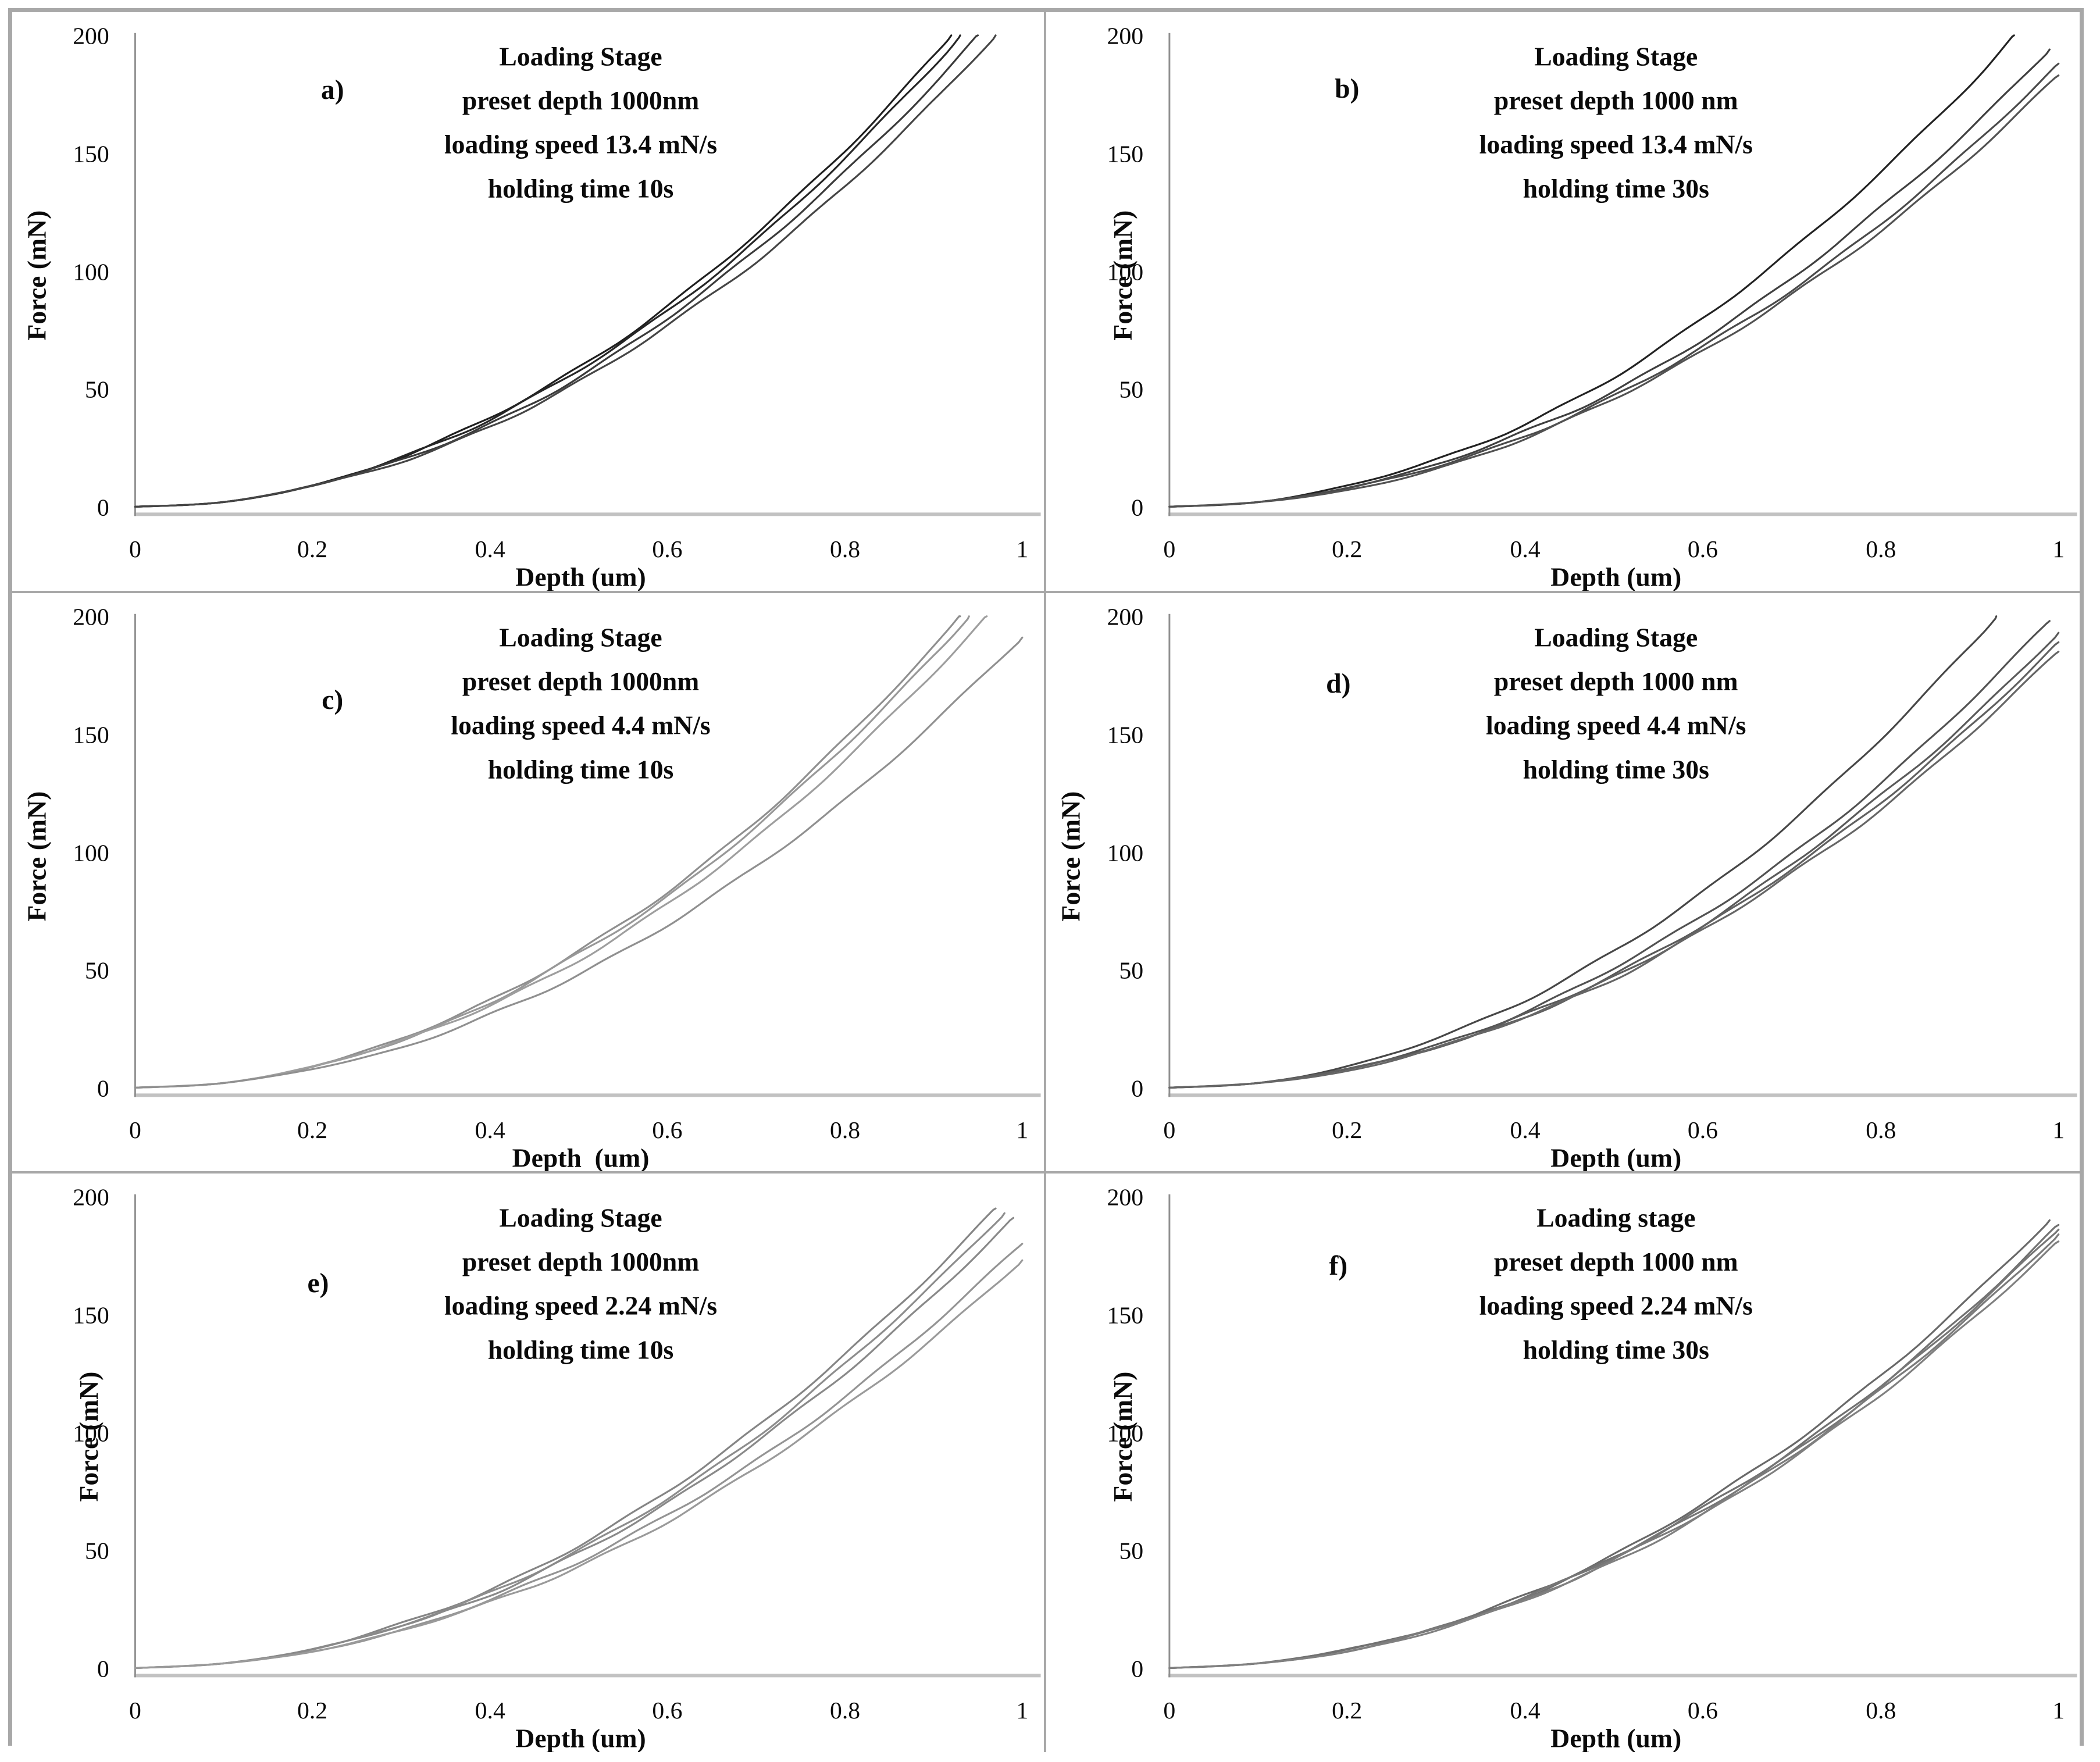 Image resolution: width=2100 pixels, height=1762 pixels. I want to click on panel-title-line: preset depth 1000nm, so click(580, 681).